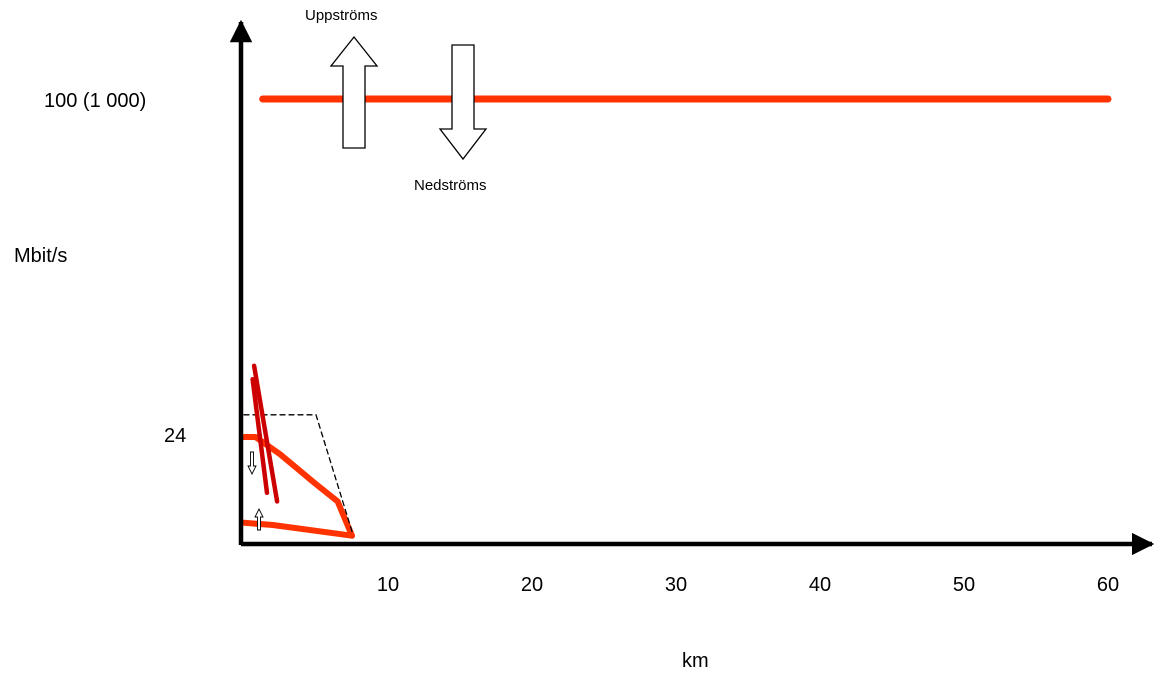 This screenshot has width=1158, height=676. I want to click on x-tick-label-50: 50, so click(964, 585).